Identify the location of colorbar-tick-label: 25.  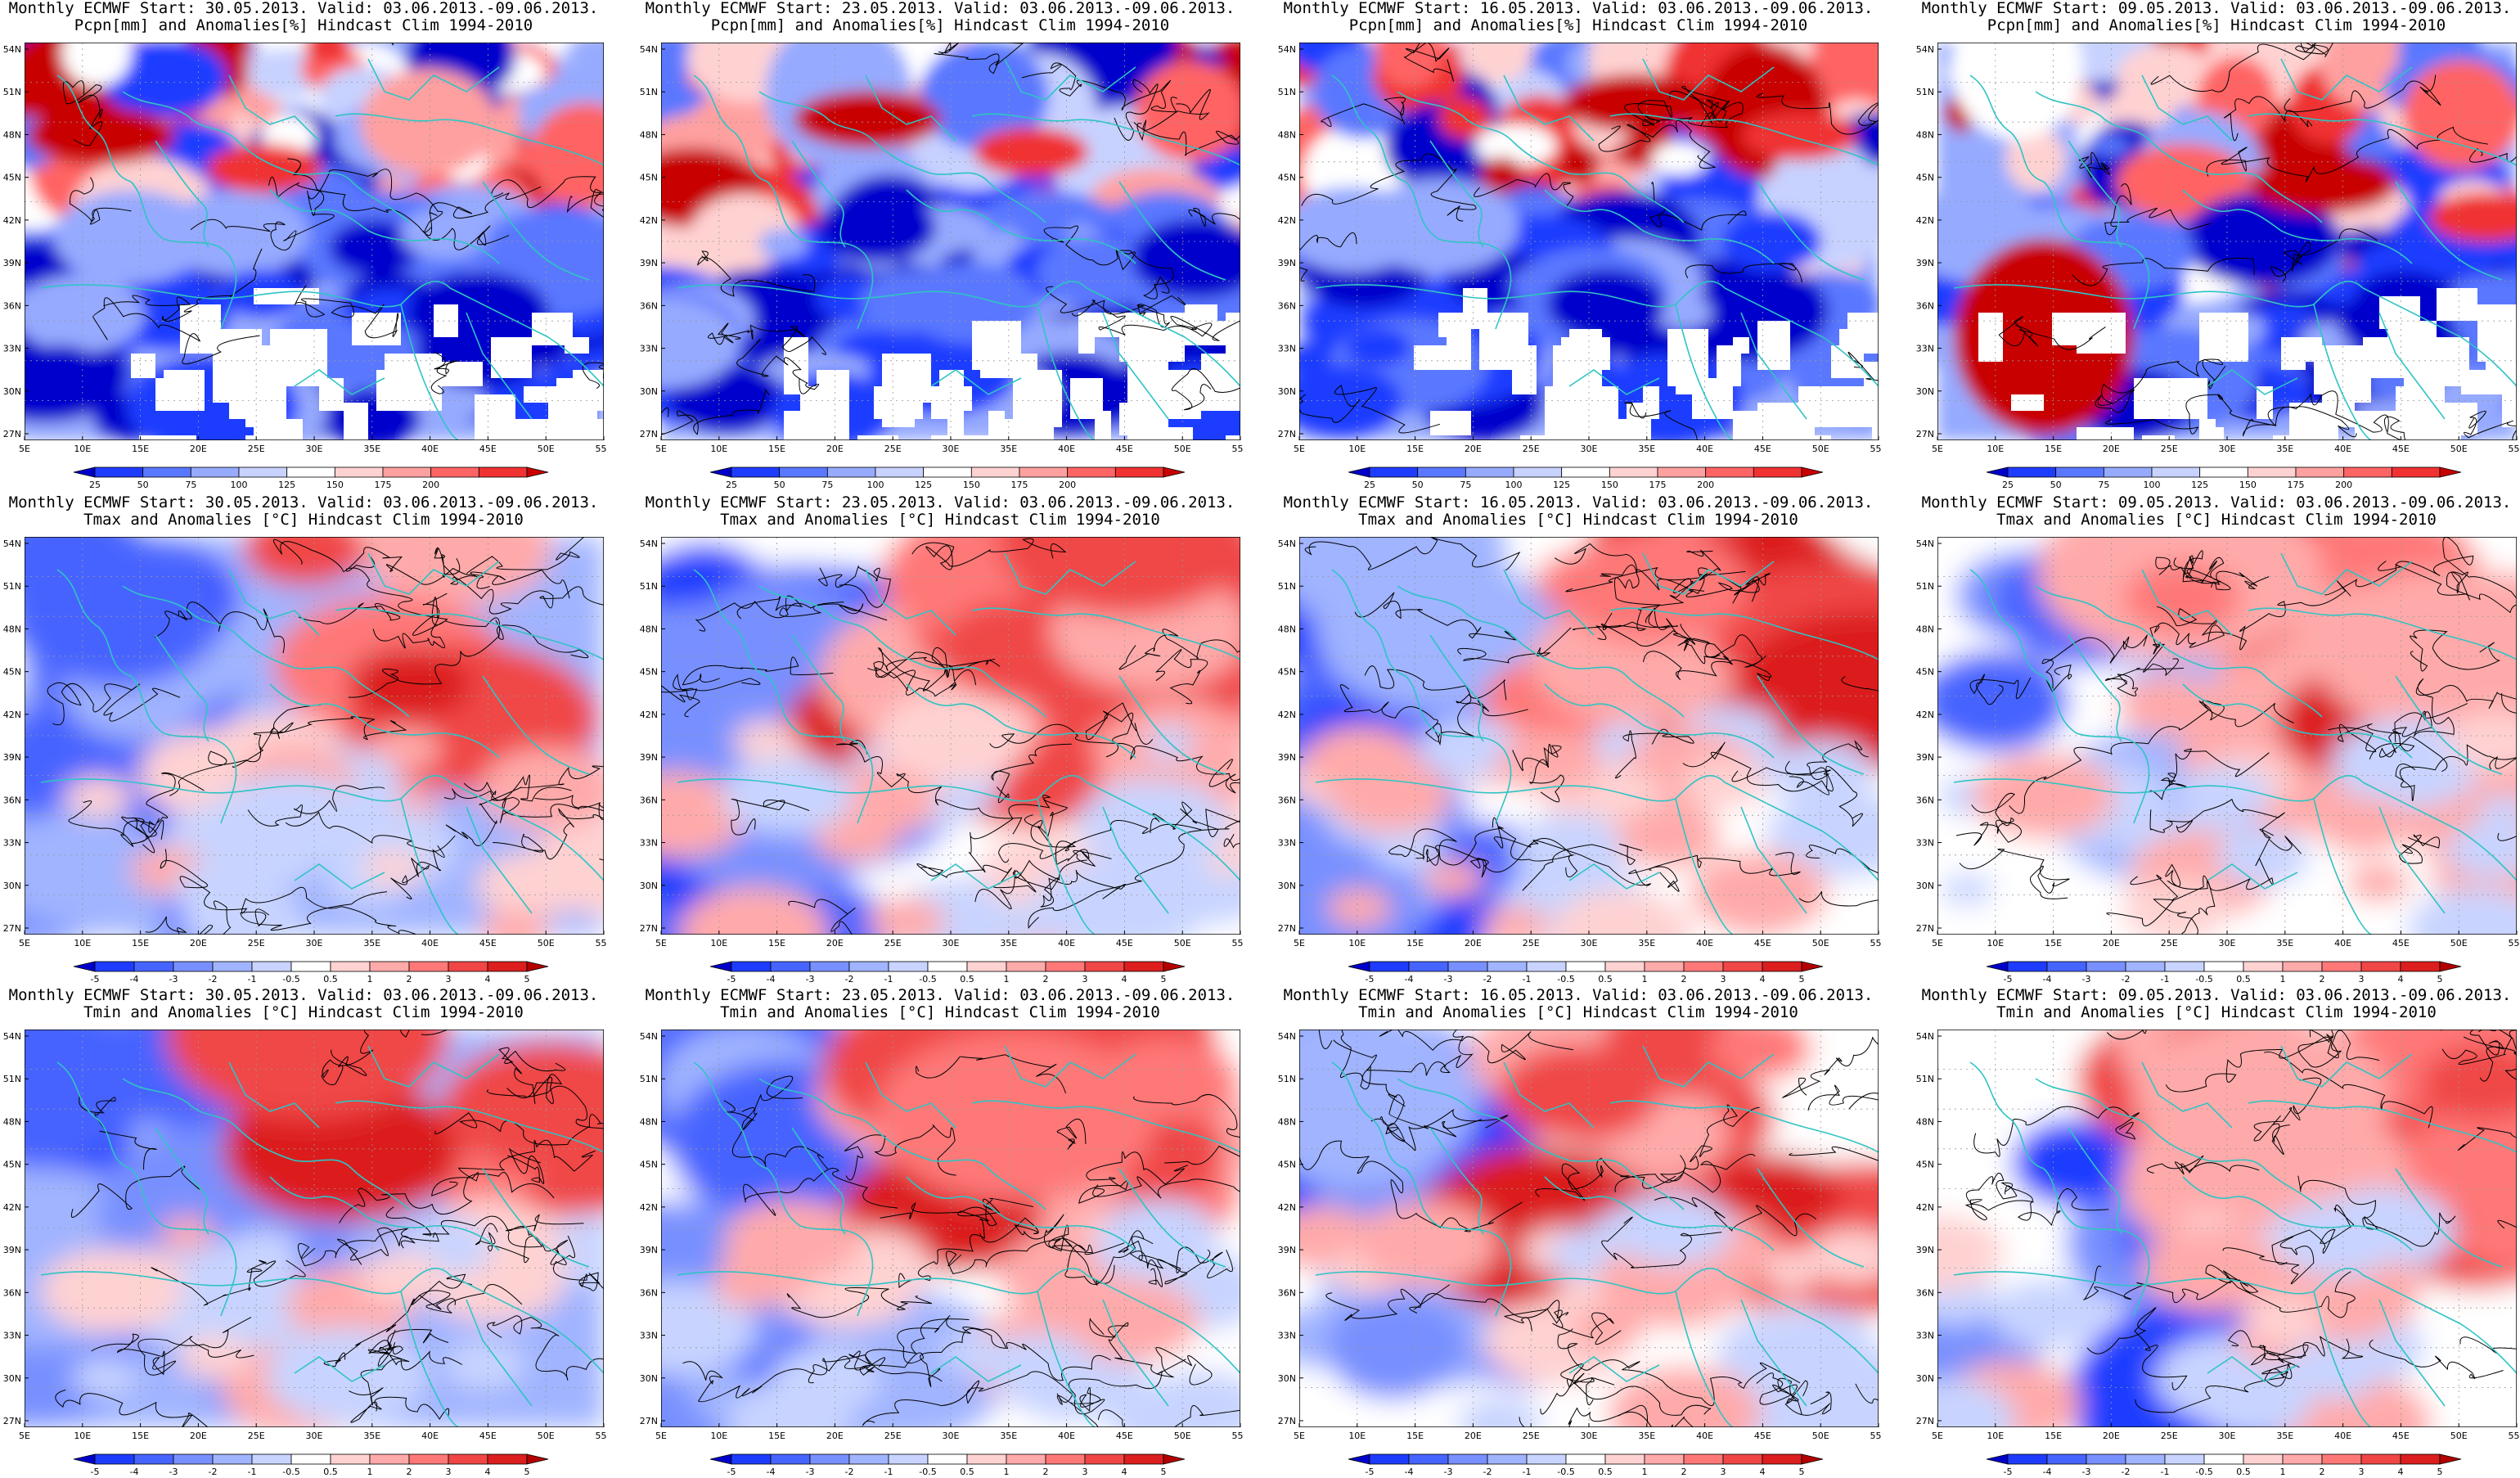
(1370, 485).